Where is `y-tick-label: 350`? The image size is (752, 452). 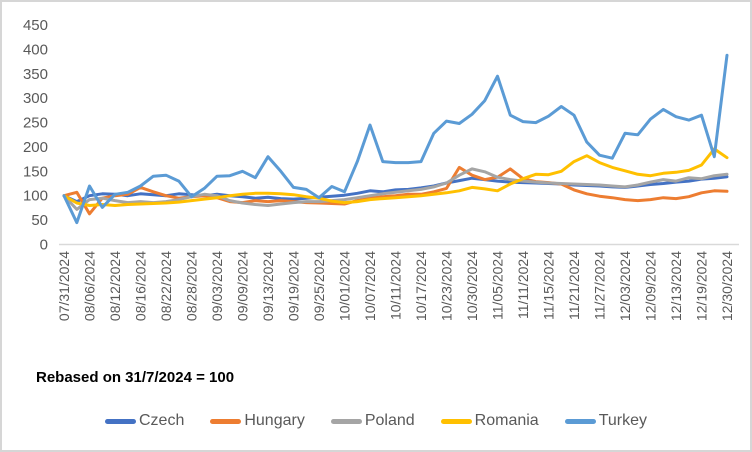
y-tick-label: 350 is located at coordinates (35, 74).